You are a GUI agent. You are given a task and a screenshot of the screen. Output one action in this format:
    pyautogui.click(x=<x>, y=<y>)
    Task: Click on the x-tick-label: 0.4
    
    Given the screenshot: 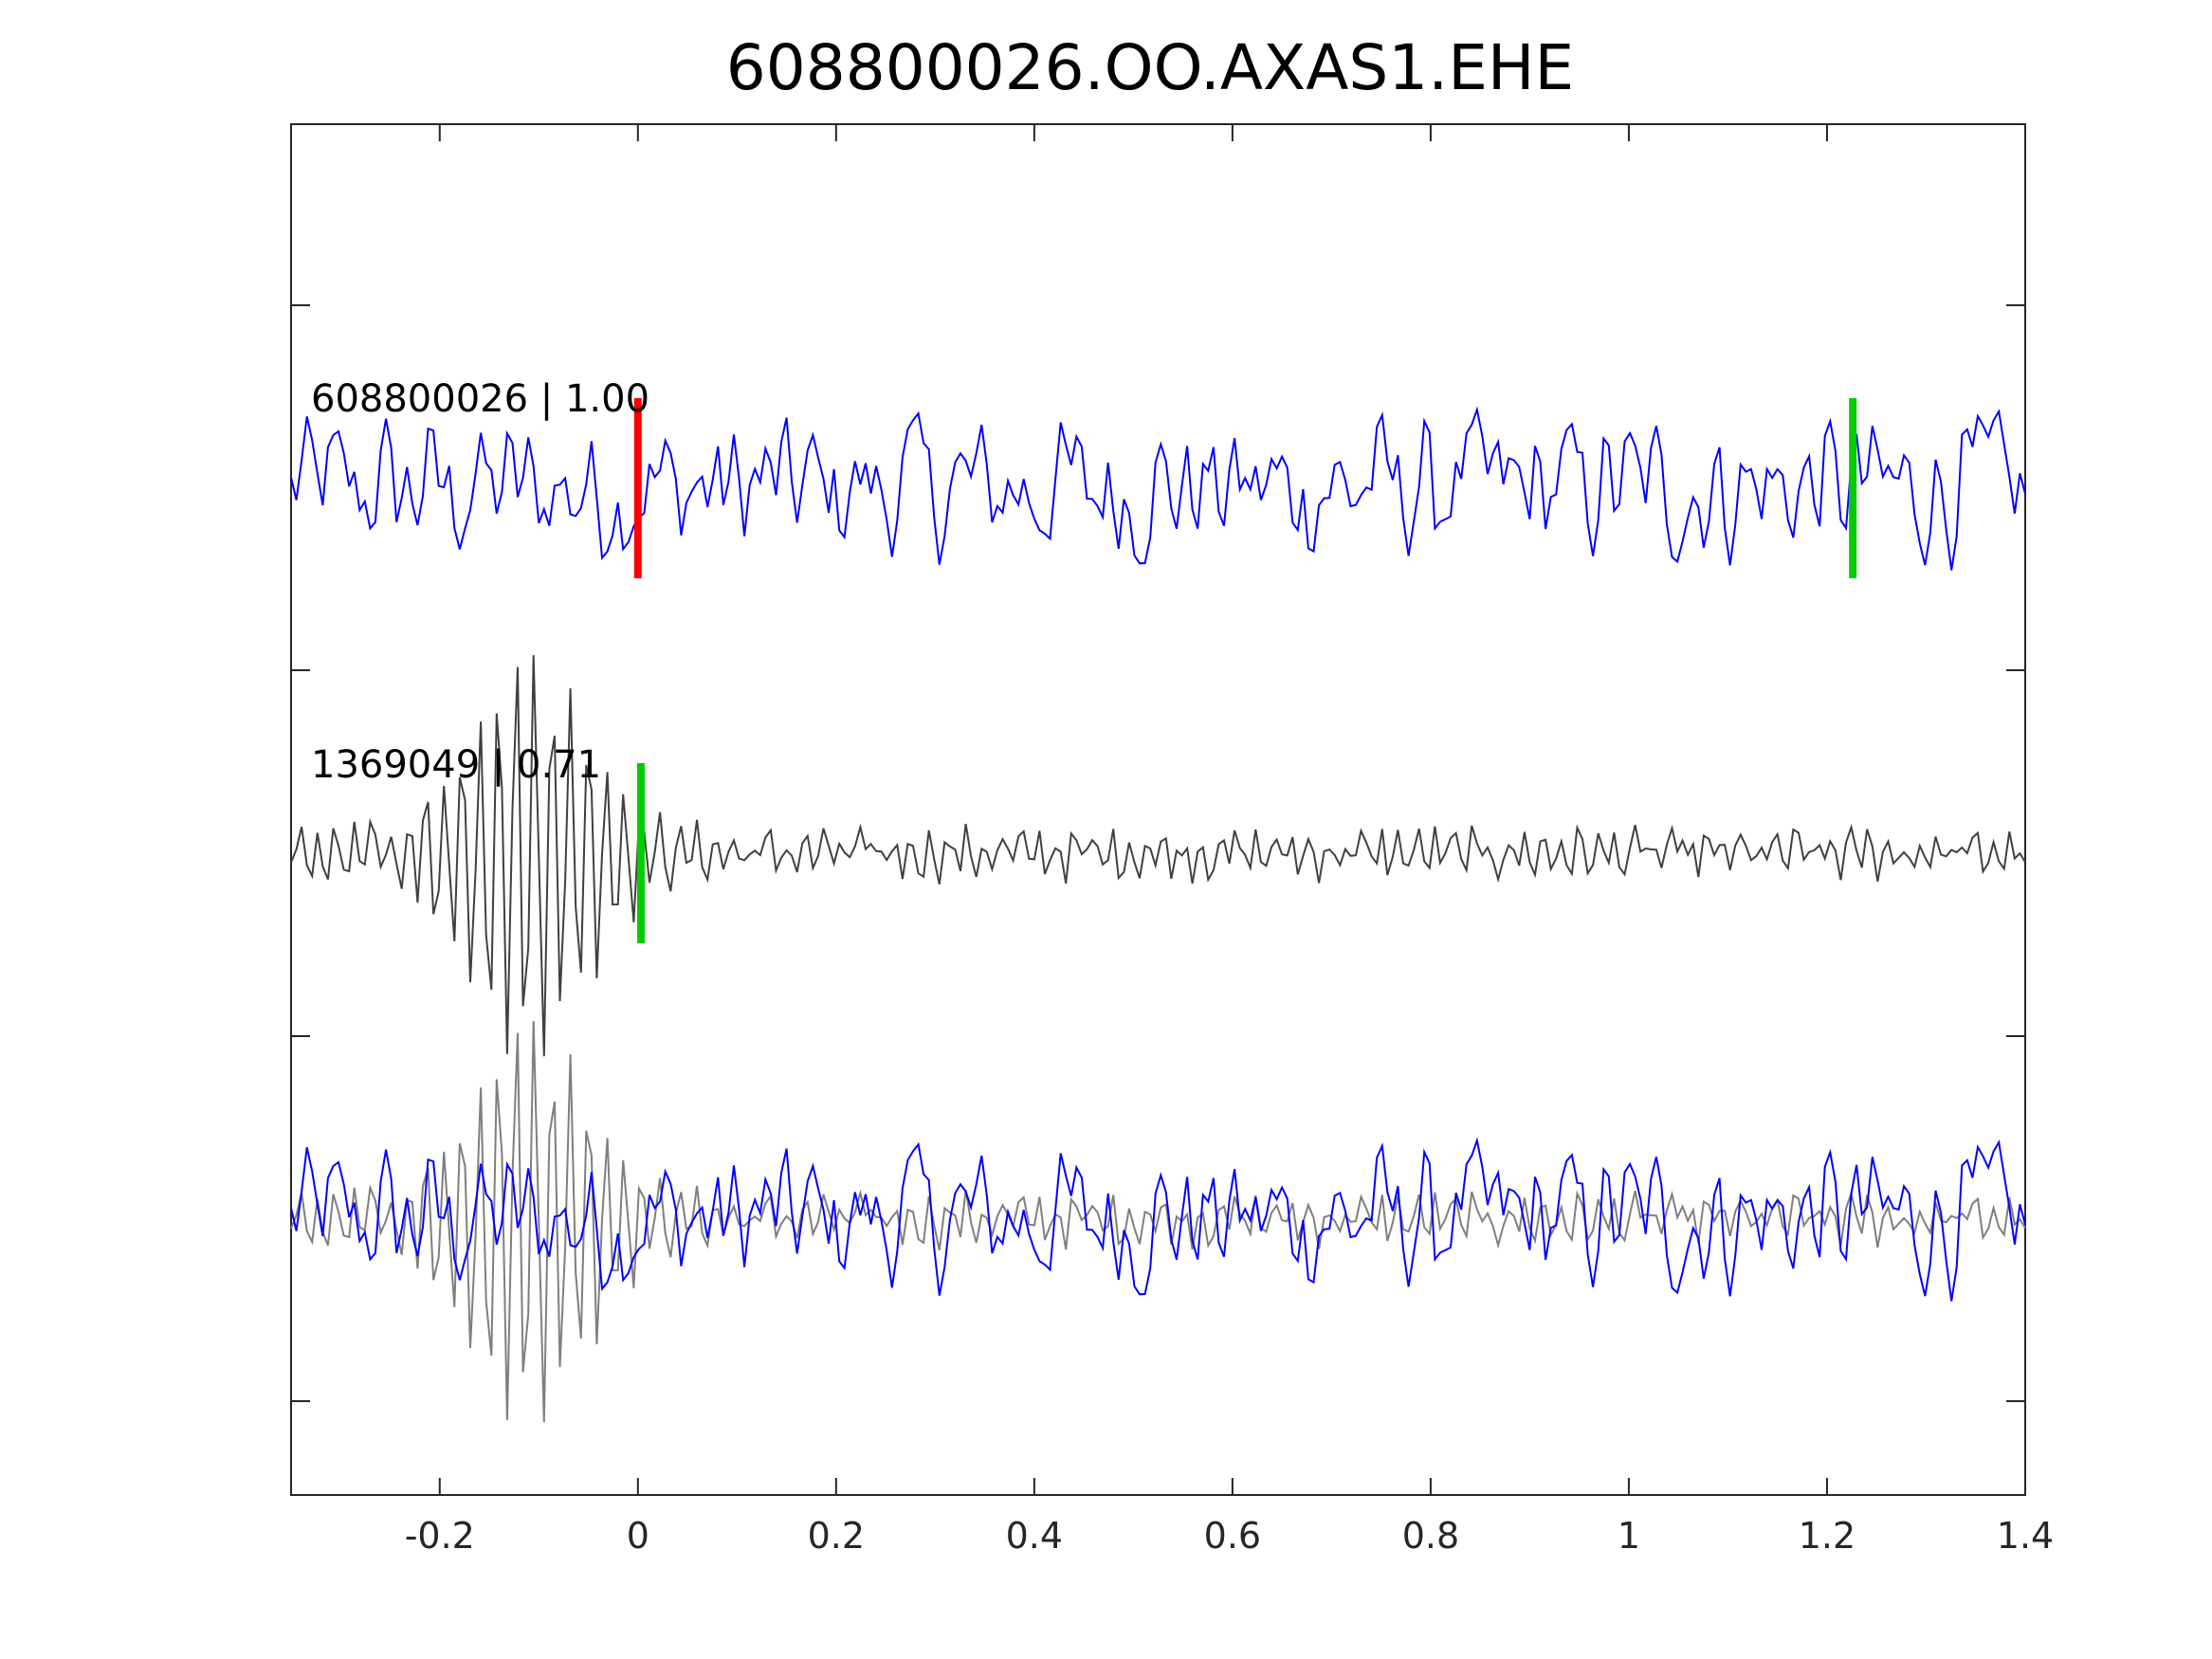 What is the action you would take?
    pyautogui.click(x=1034, y=1536)
    